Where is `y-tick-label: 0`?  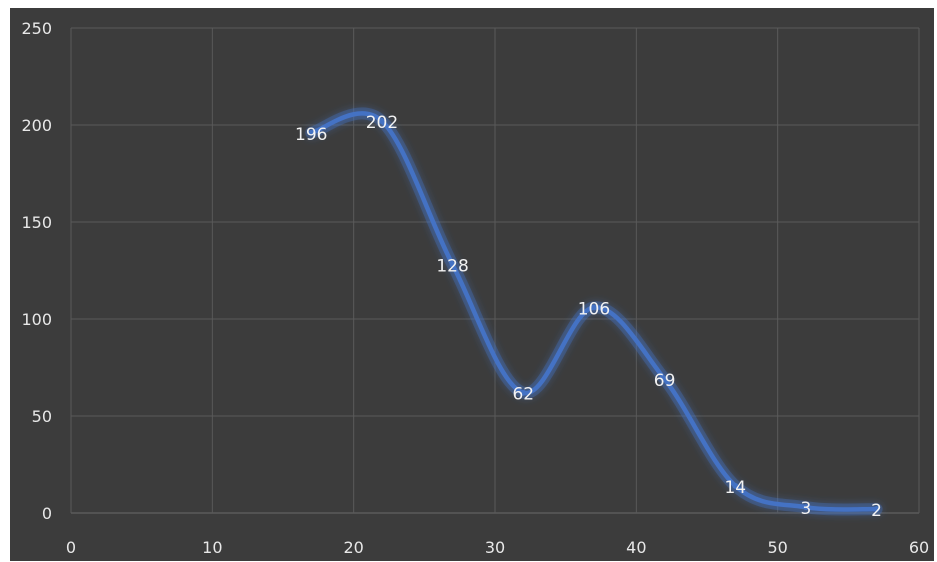 y-tick-label: 0 is located at coordinates (47, 513).